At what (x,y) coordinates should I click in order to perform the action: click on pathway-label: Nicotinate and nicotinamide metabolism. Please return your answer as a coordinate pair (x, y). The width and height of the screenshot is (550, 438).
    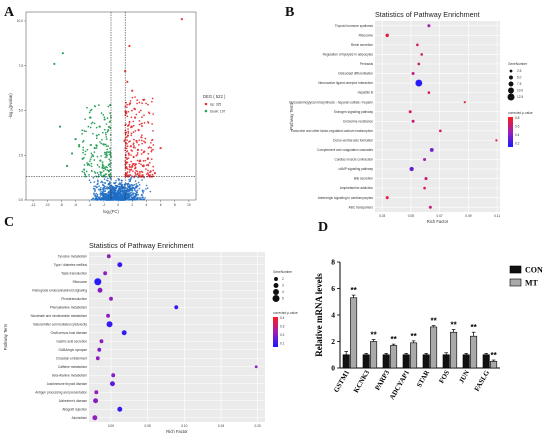
    Looking at the image, I should click on (59, 316).